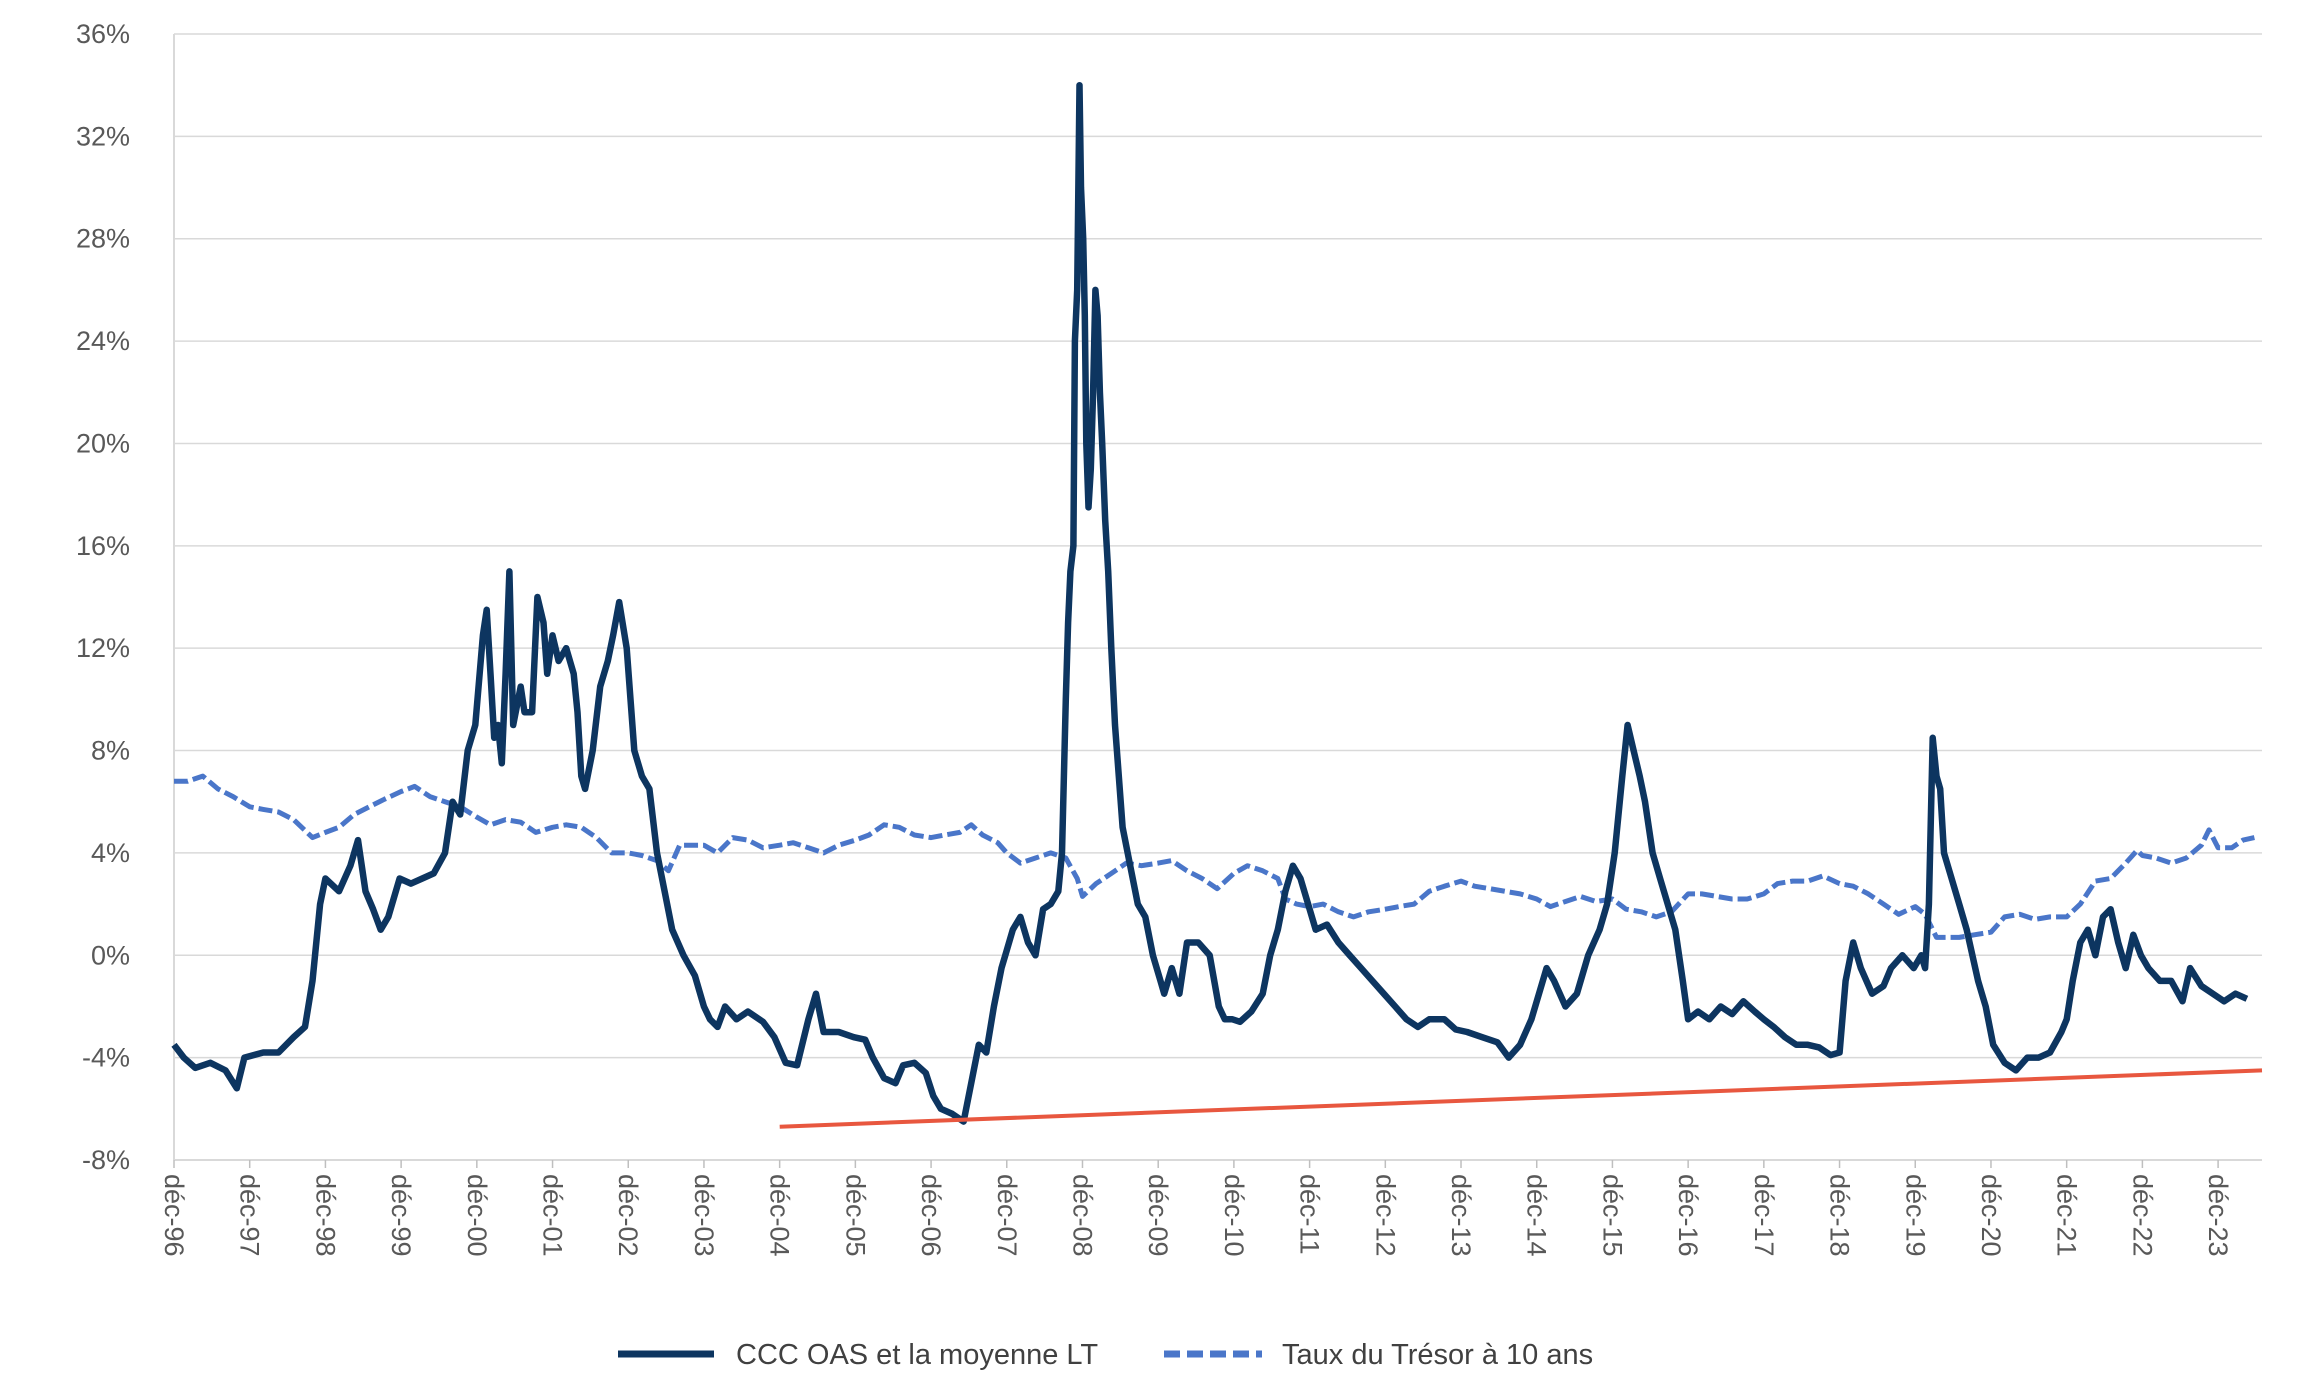 Image resolution: width=2302 pixels, height=1392 pixels. What do you see at coordinates (103, 239) in the screenshot?
I see `y-tick-label: 28%` at bounding box center [103, 239].